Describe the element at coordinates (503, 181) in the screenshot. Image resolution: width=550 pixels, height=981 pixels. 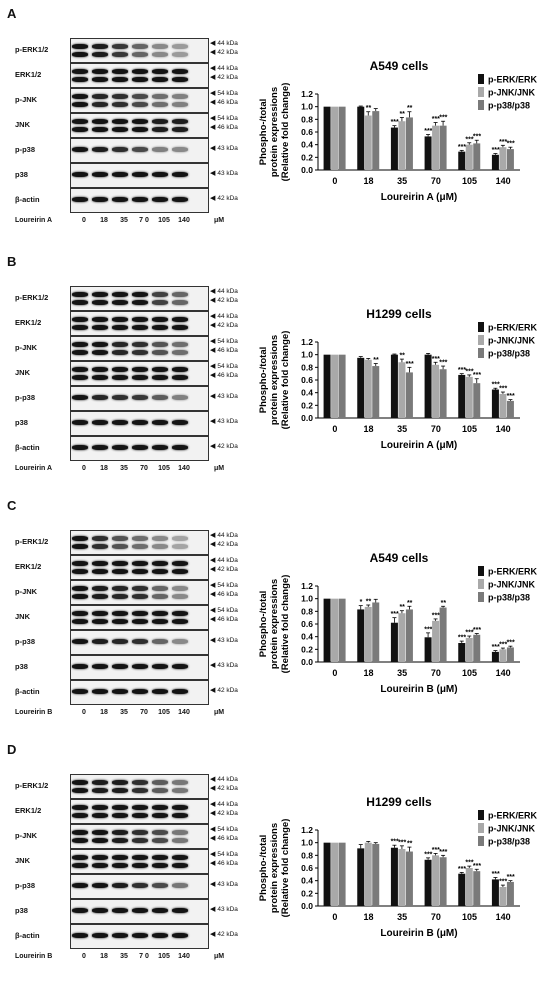
I see `x-tick-label: 140` at that location.